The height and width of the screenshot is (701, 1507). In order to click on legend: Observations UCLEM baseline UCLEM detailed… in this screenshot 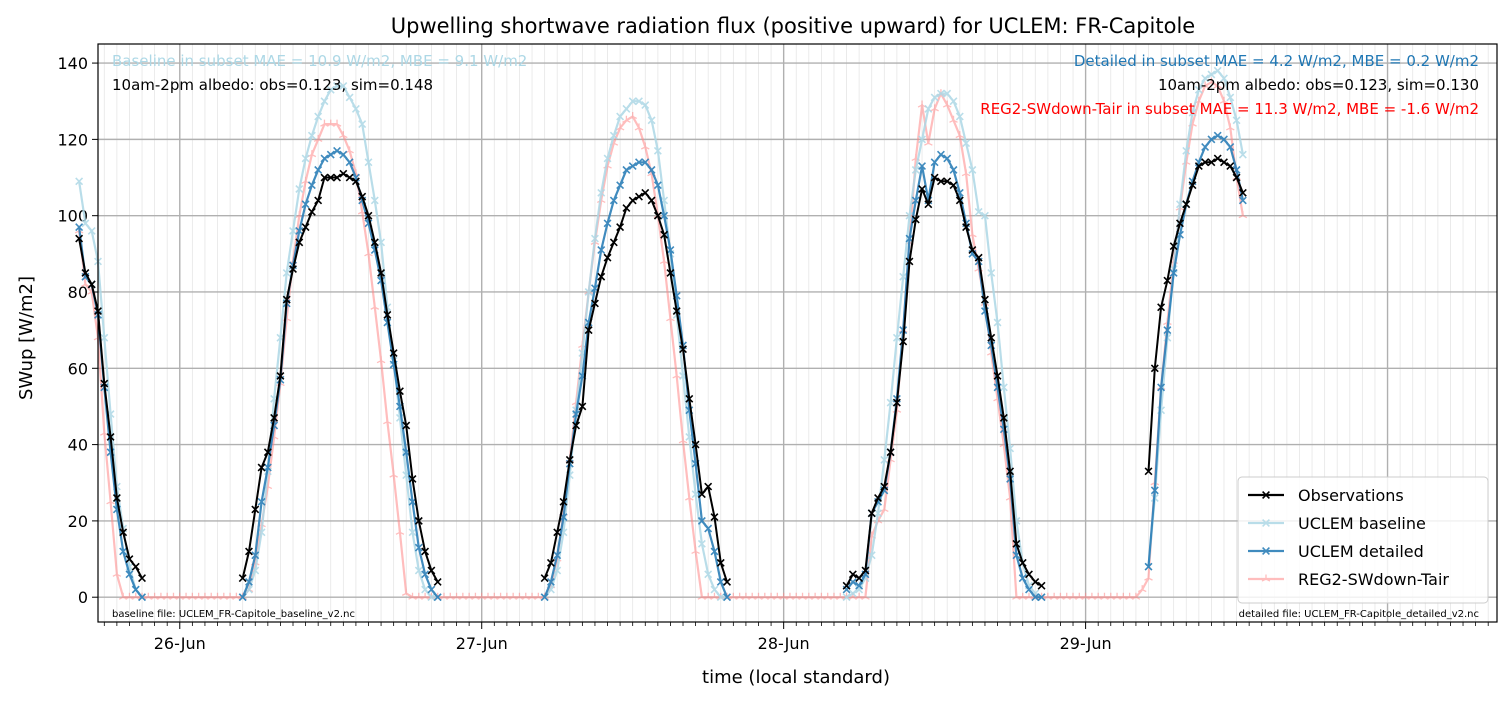, I will do `click(1363, 540)`.